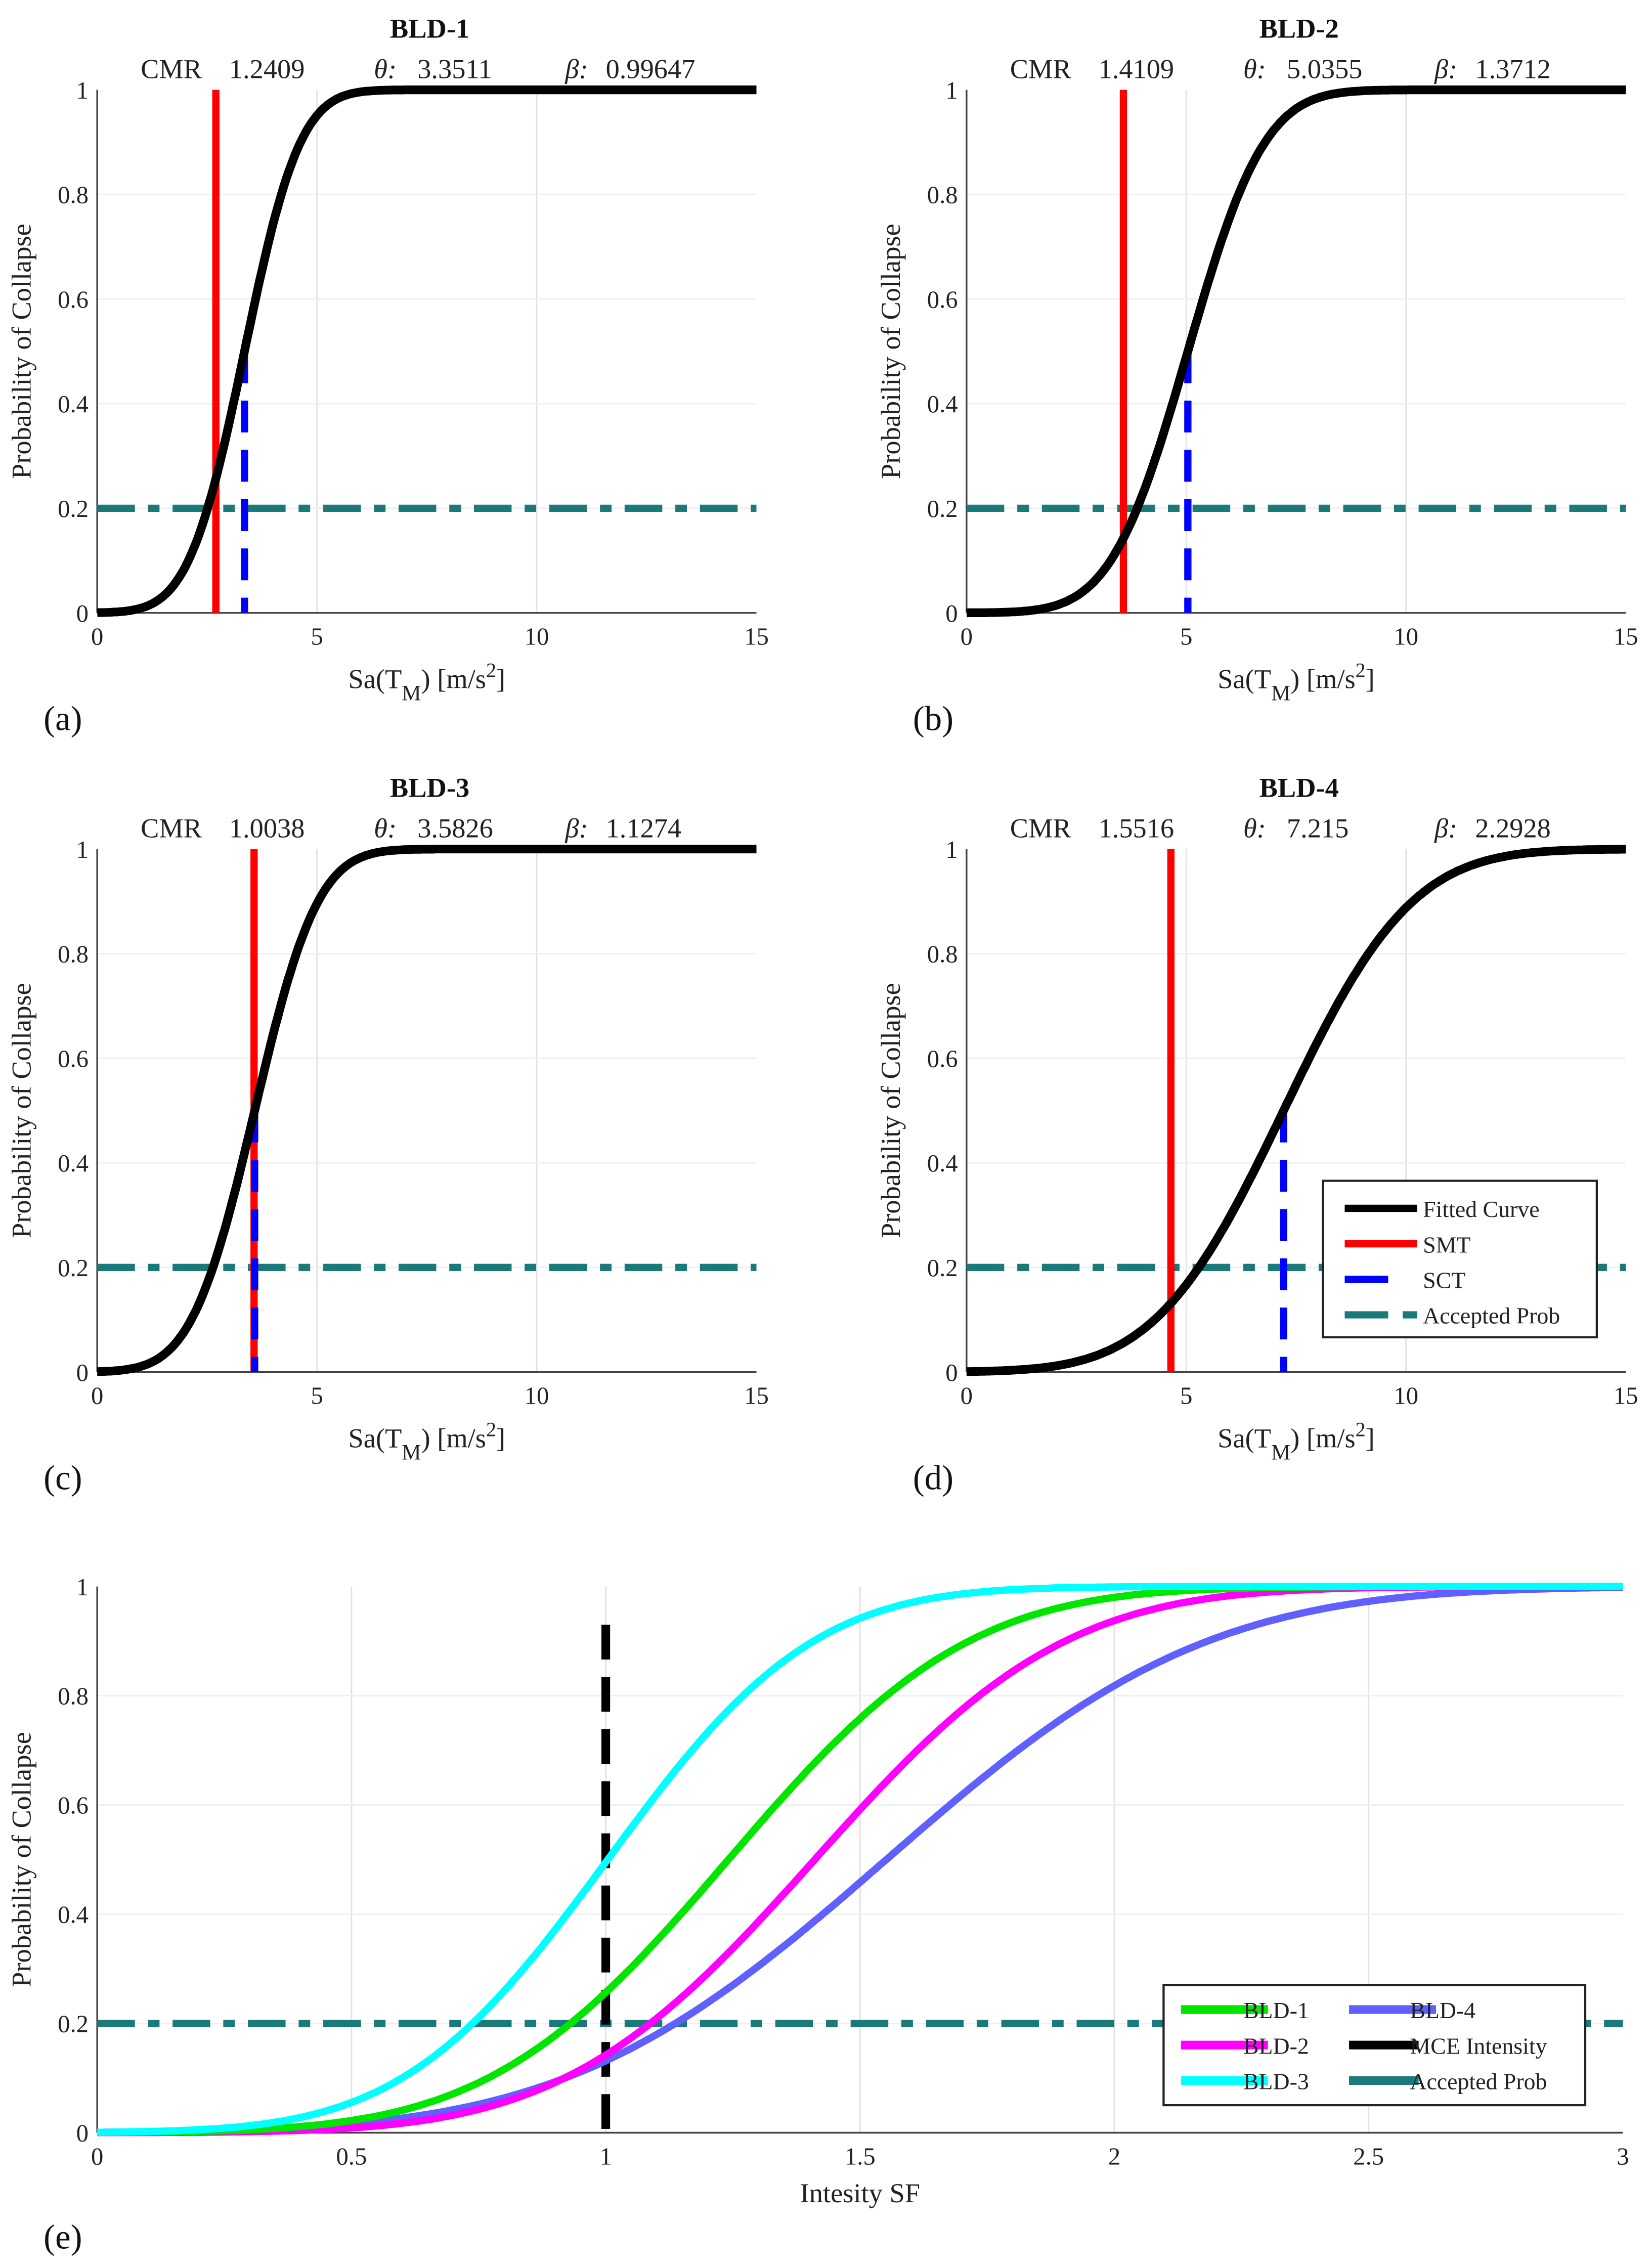  What do you see at coordinates (1442, 2010) in the screenshot?
I see `legend-label: BLD-4` at bounding box center [1442, 2010].